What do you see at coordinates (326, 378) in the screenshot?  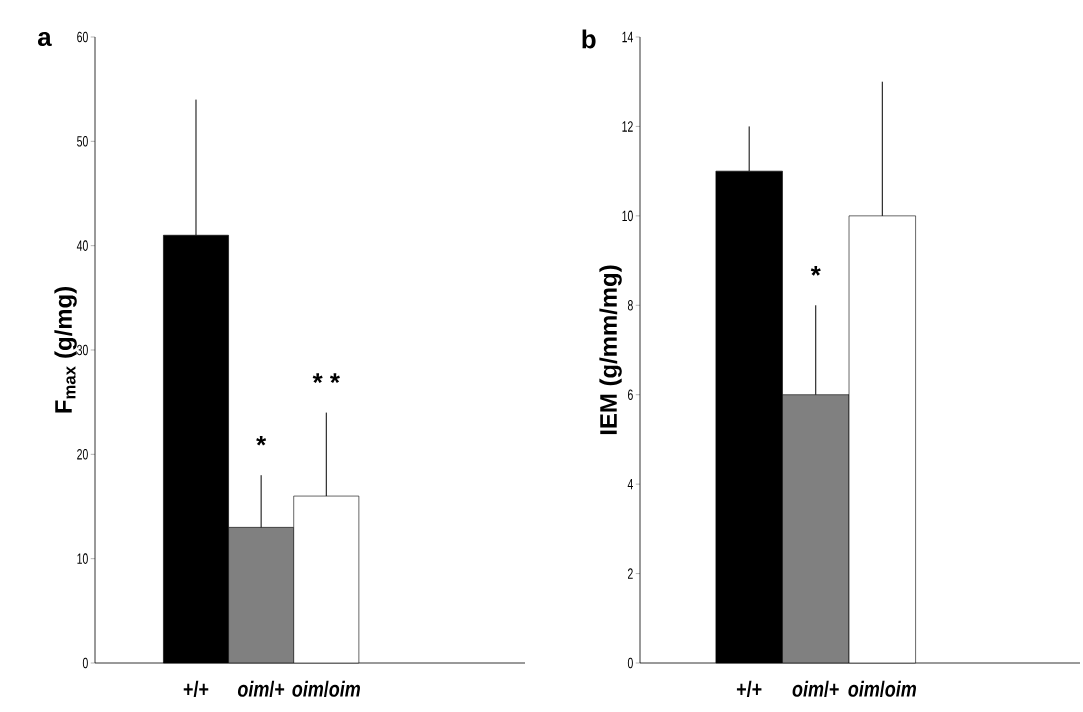 I see `annotation: * *` at bounding box center [326, 378].